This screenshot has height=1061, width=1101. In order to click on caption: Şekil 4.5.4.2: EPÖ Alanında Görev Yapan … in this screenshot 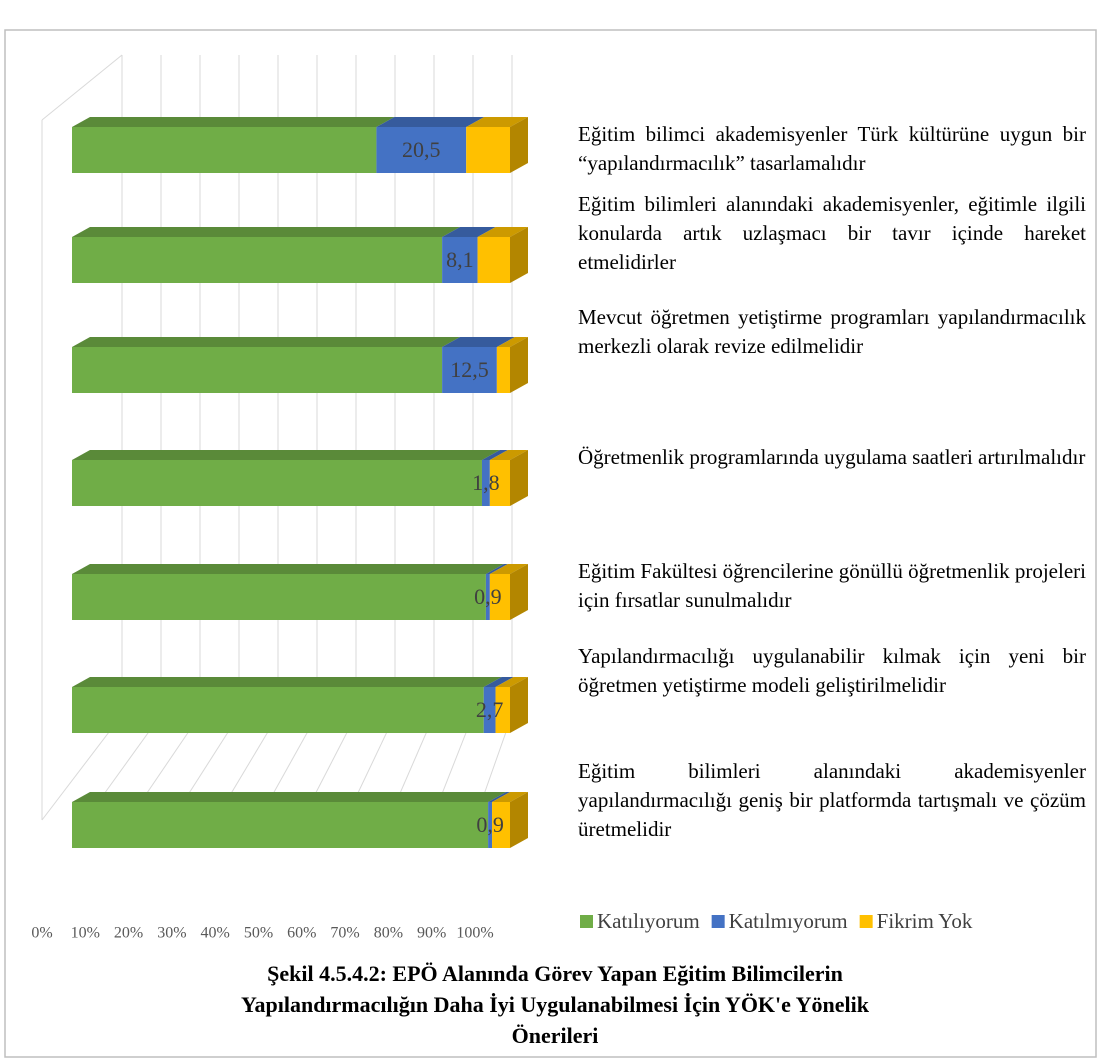, I will do `click(555, 1004)`.